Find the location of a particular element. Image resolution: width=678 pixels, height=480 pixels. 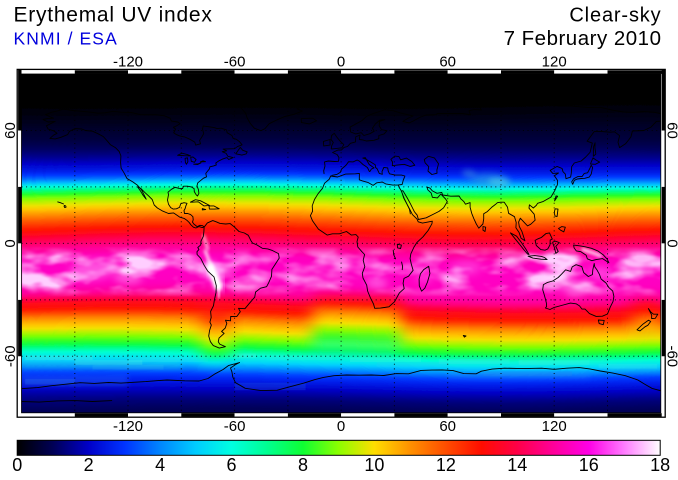

svg-text: 12 is located at coordinates (446, 465).